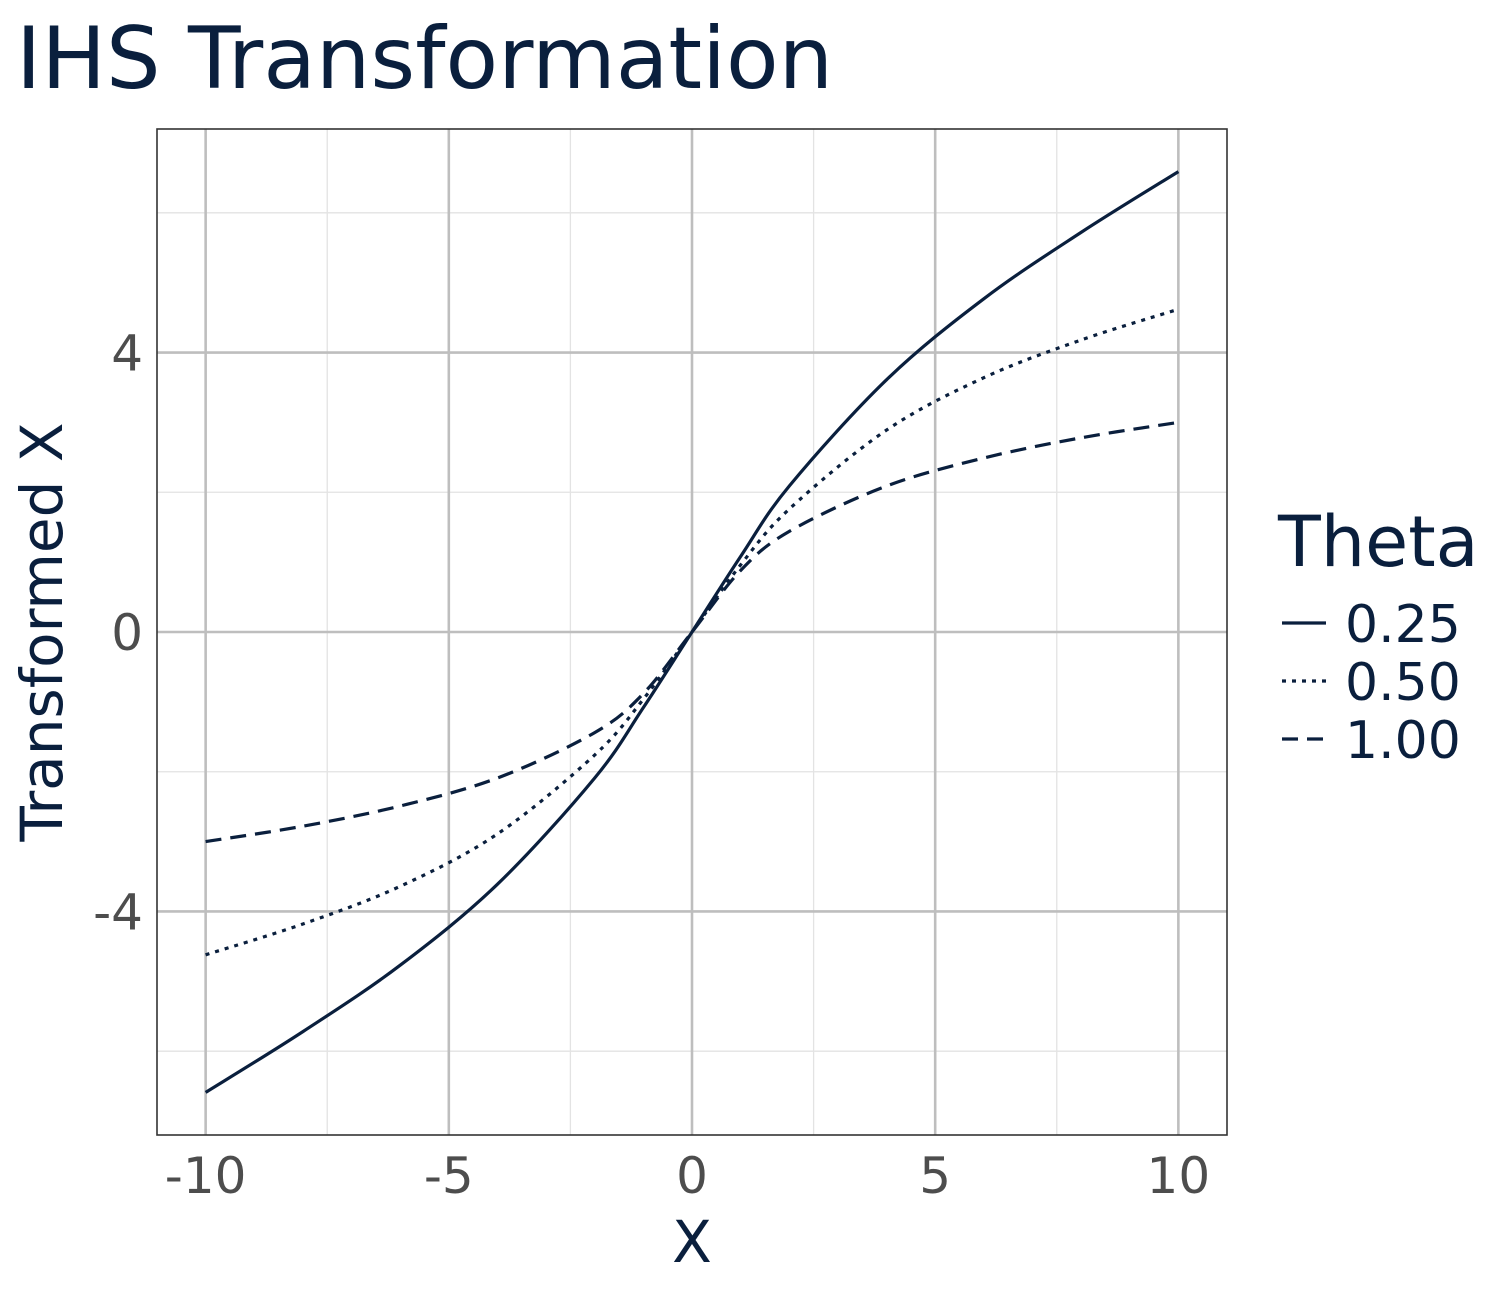 The width and height of the screenshot is (1512, 1296). I want to click on legend-label-theta-0.25: 0.25, so click(1403, 625).